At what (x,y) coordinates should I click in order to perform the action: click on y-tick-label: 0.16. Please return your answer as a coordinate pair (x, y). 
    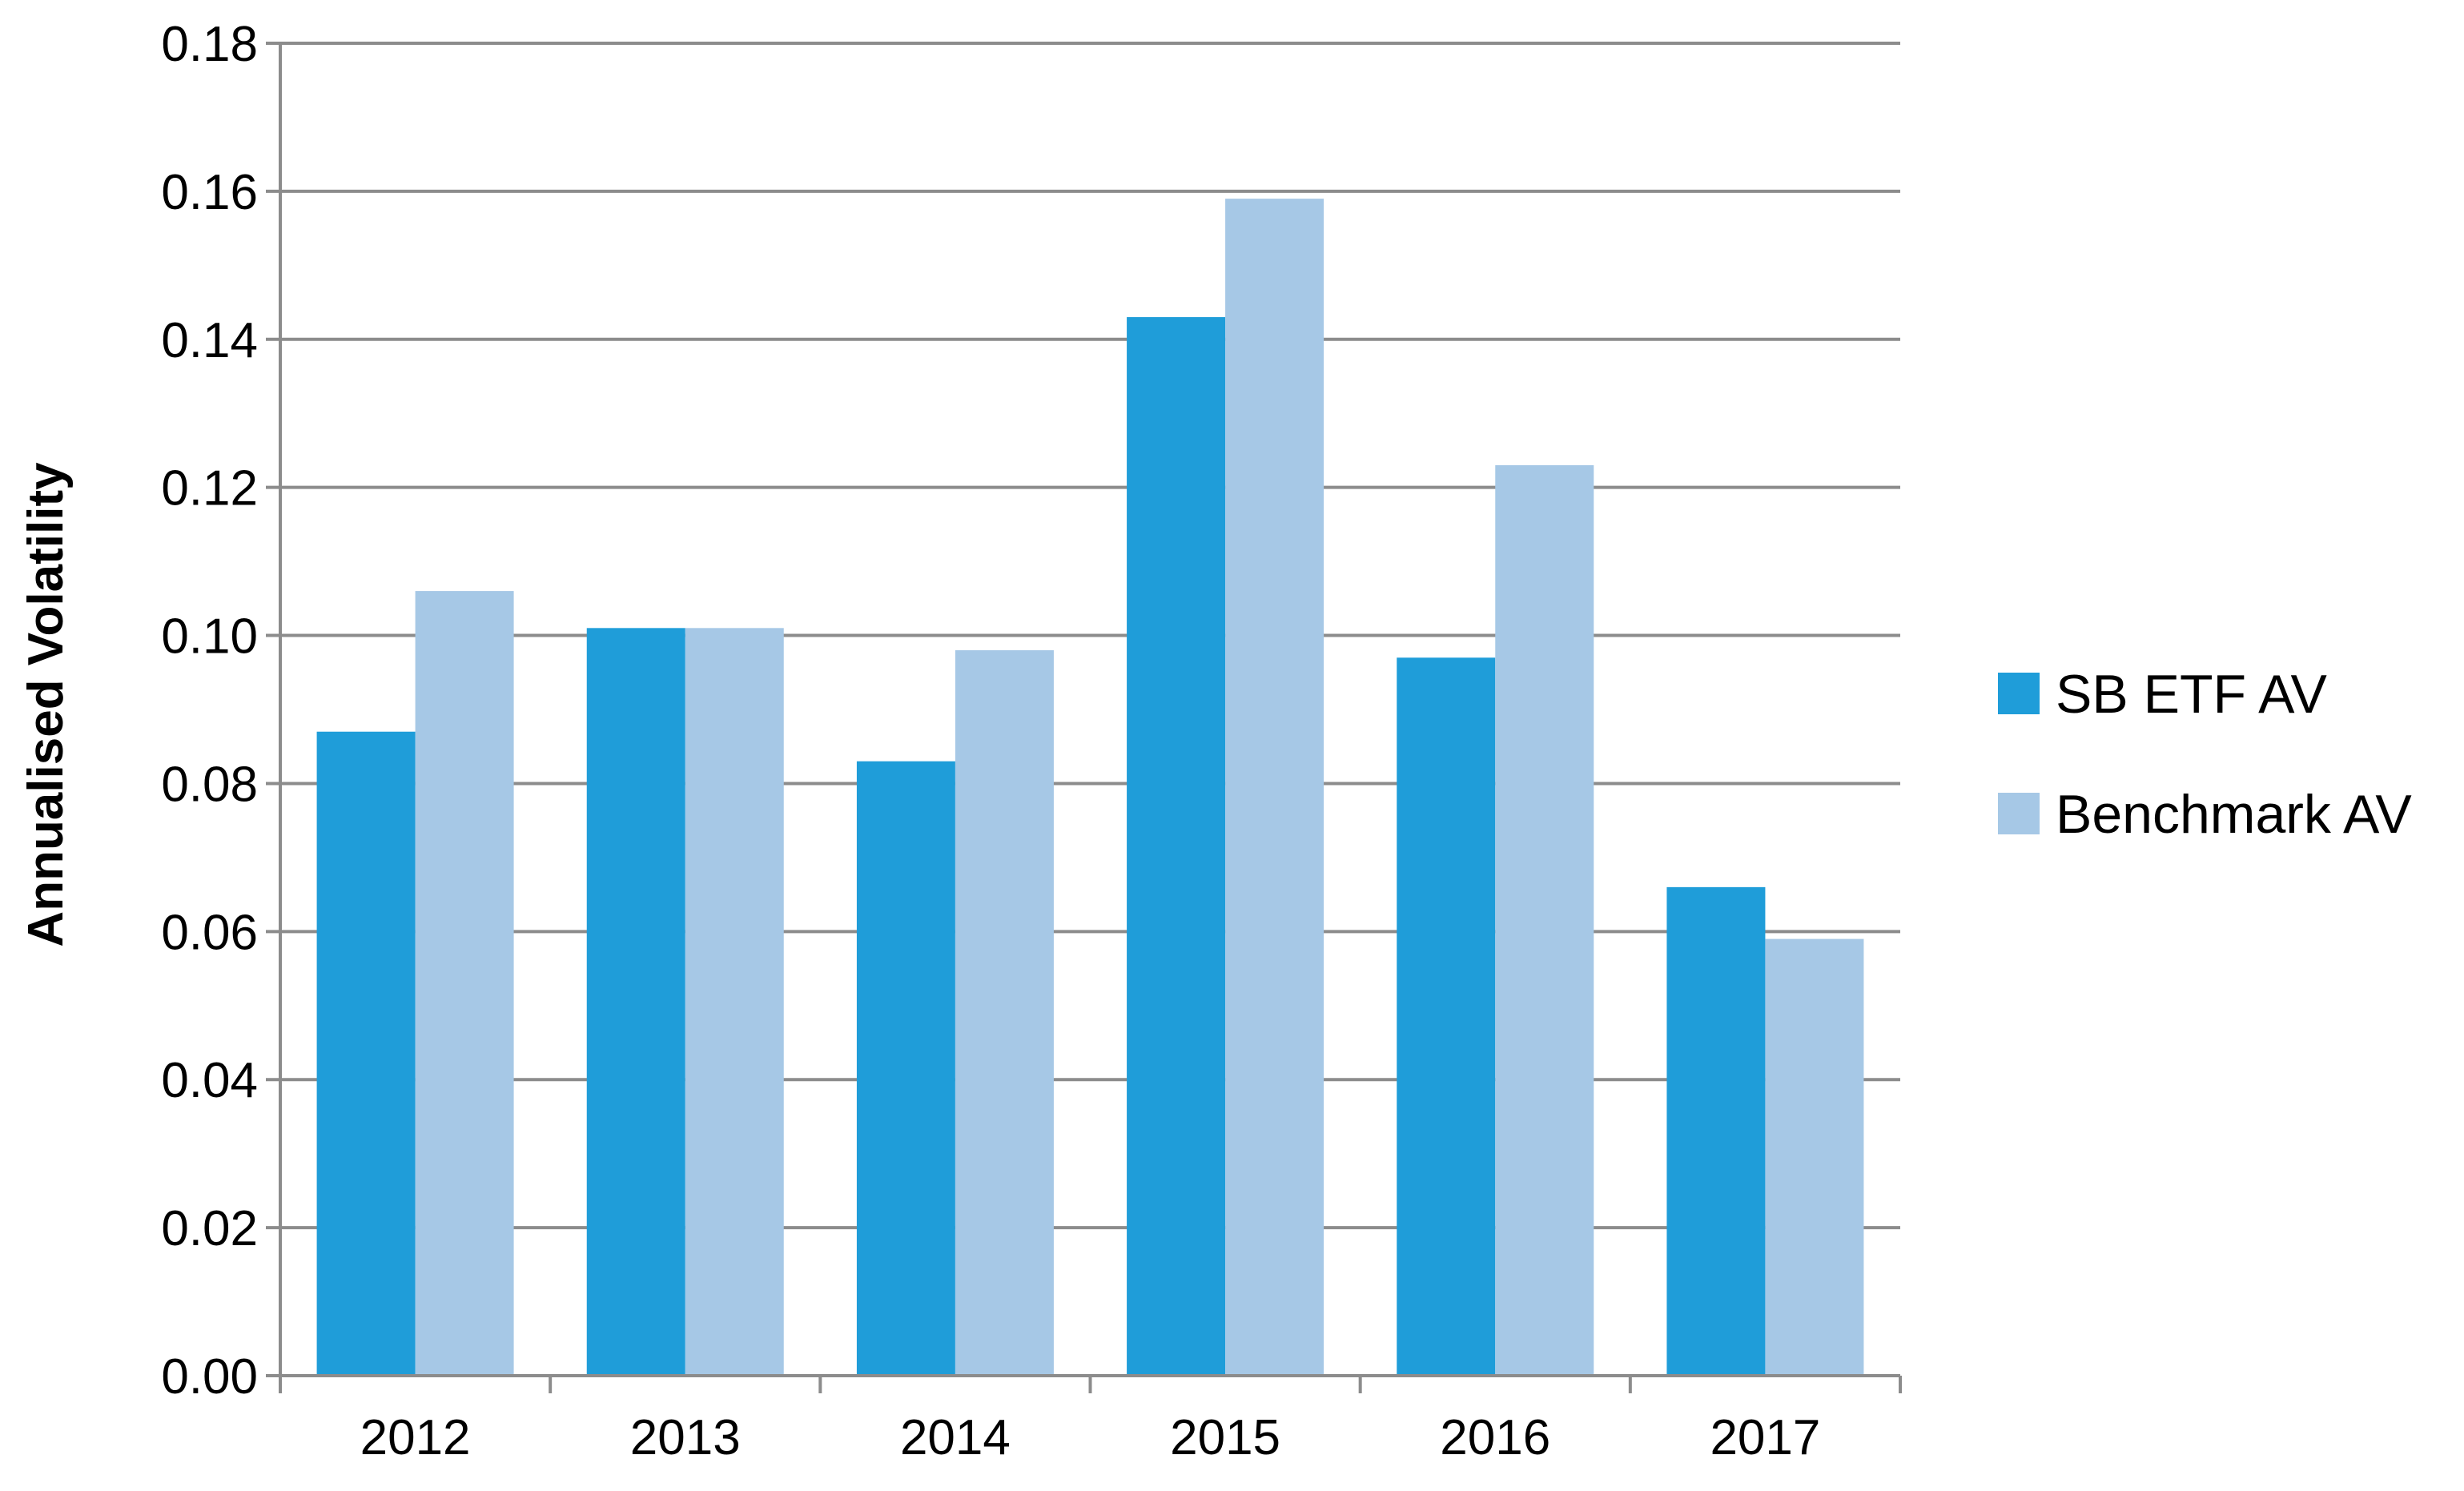
    Looking at the image, I should click on (209, 192).